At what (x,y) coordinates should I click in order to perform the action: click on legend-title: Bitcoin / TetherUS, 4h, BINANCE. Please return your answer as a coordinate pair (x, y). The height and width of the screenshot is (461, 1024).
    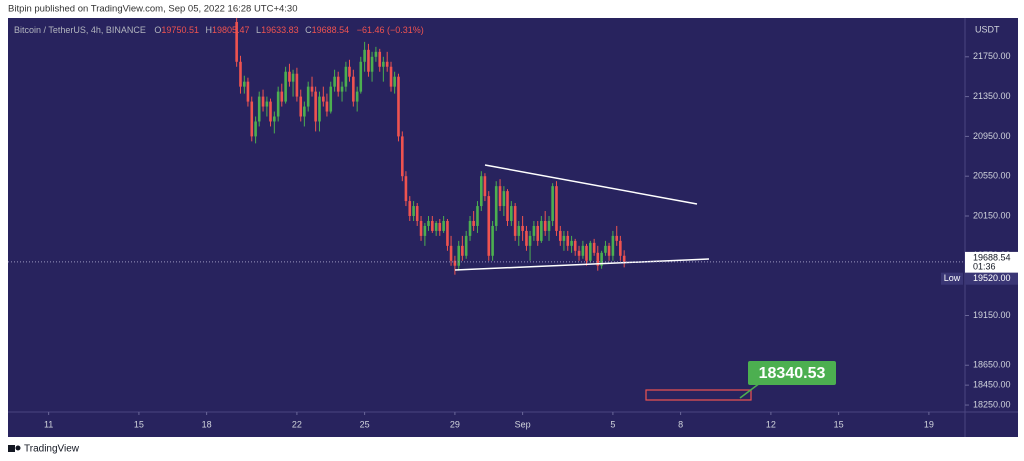
    Looking at the image, I should click on (80, 30).